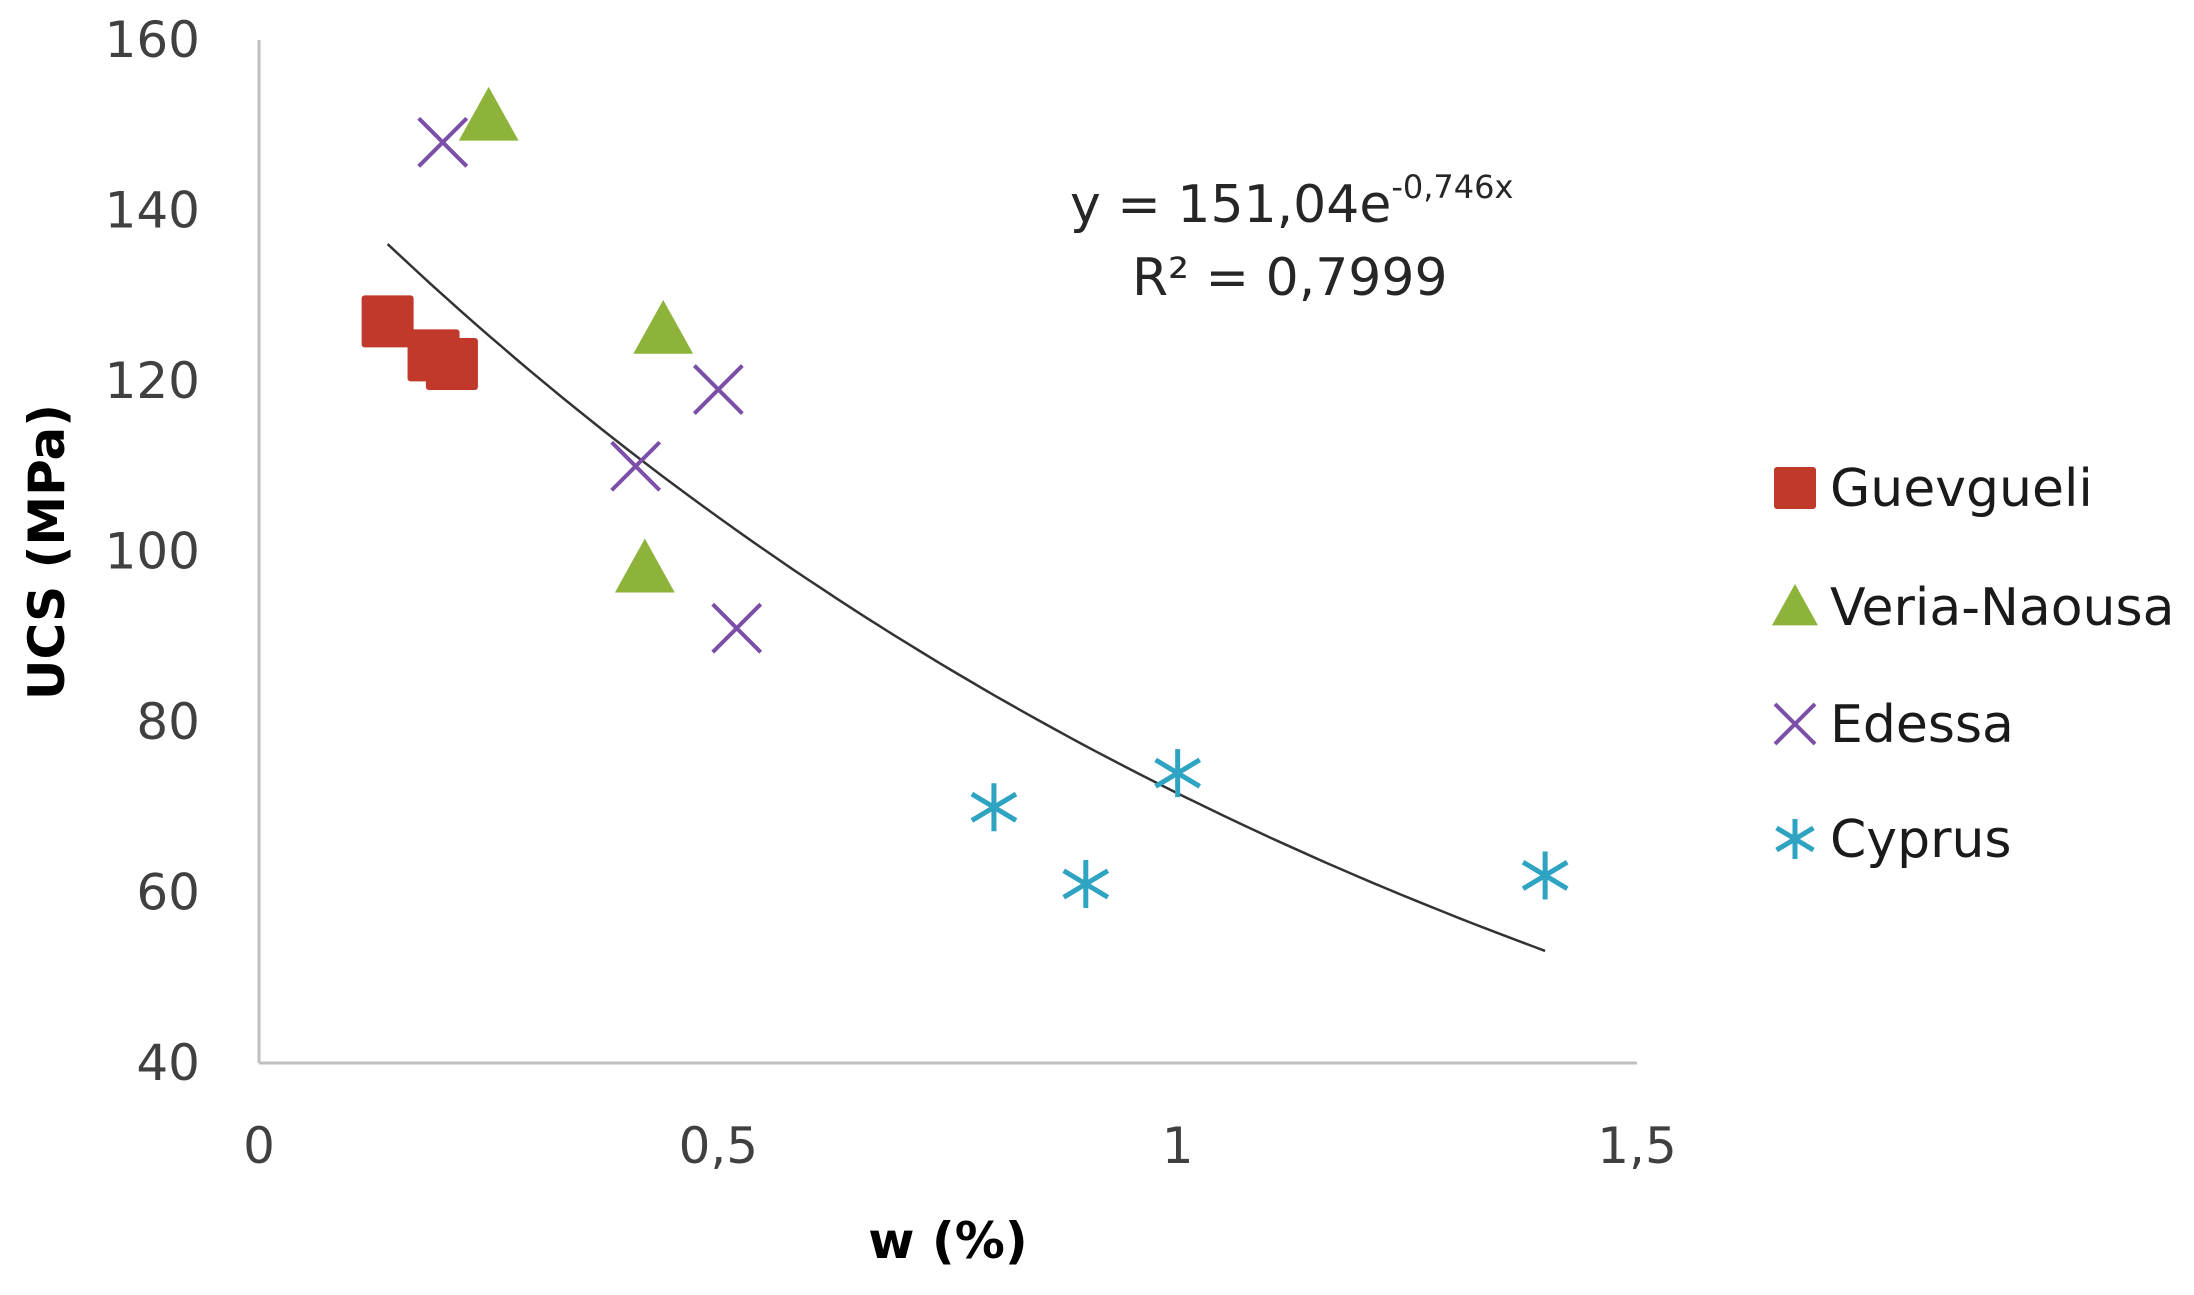  Describe the element at coordinates (1795, 488) in the screenshot. I see `legend-marker-guevgueli` at that location.